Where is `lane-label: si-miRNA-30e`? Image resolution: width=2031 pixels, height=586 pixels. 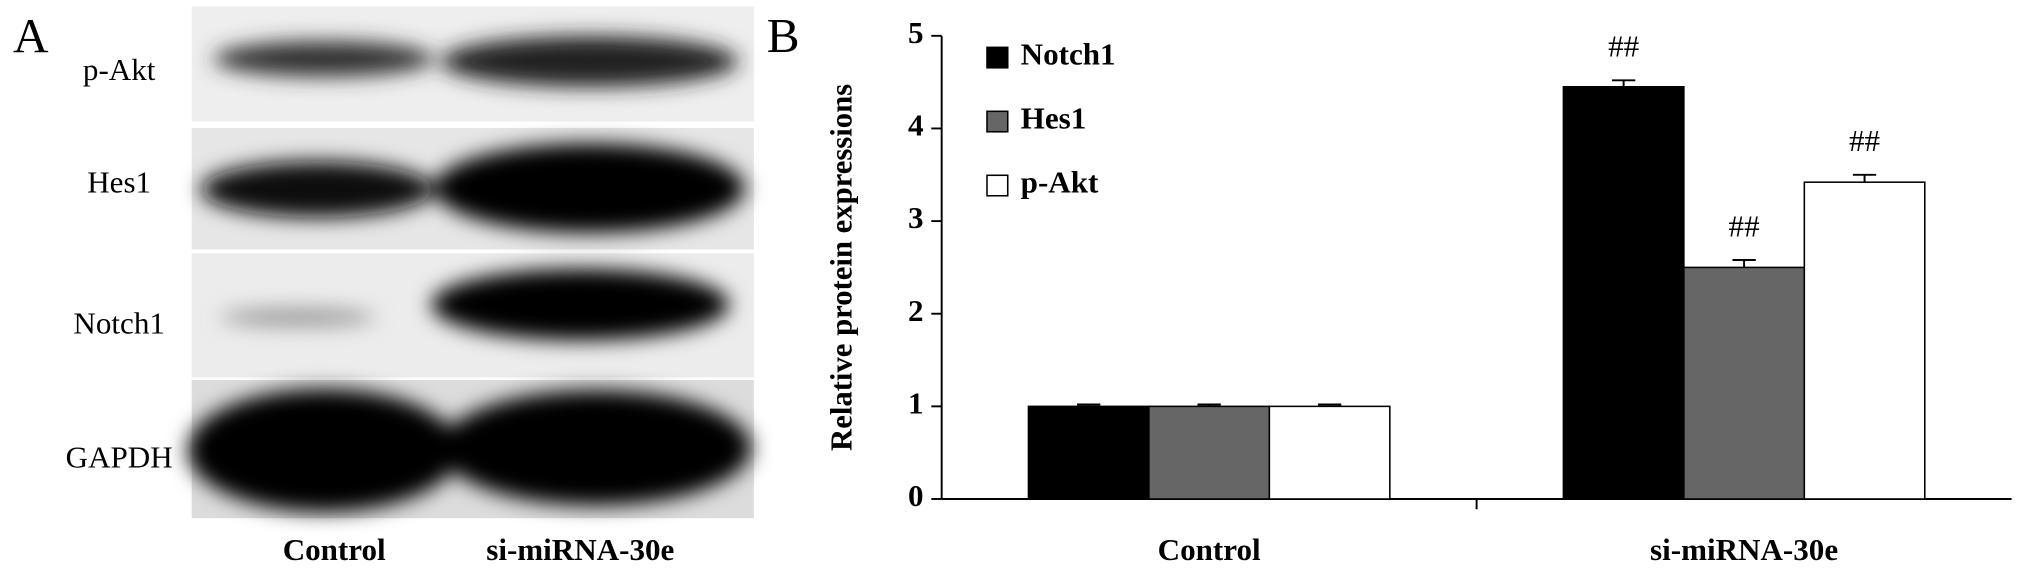 lane-label: si-miRNA-30e is located at coordinates (580, 549).